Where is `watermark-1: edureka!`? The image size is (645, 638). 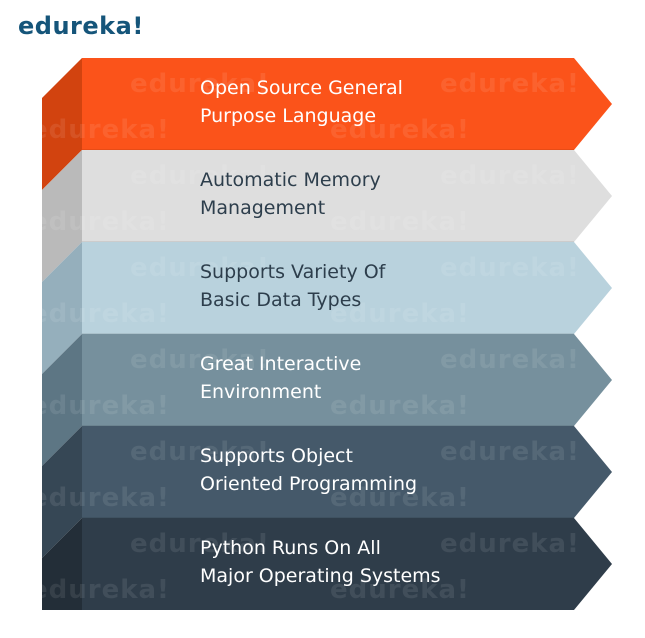 watermark-1: edureka! is located at coordinates (200, 84).